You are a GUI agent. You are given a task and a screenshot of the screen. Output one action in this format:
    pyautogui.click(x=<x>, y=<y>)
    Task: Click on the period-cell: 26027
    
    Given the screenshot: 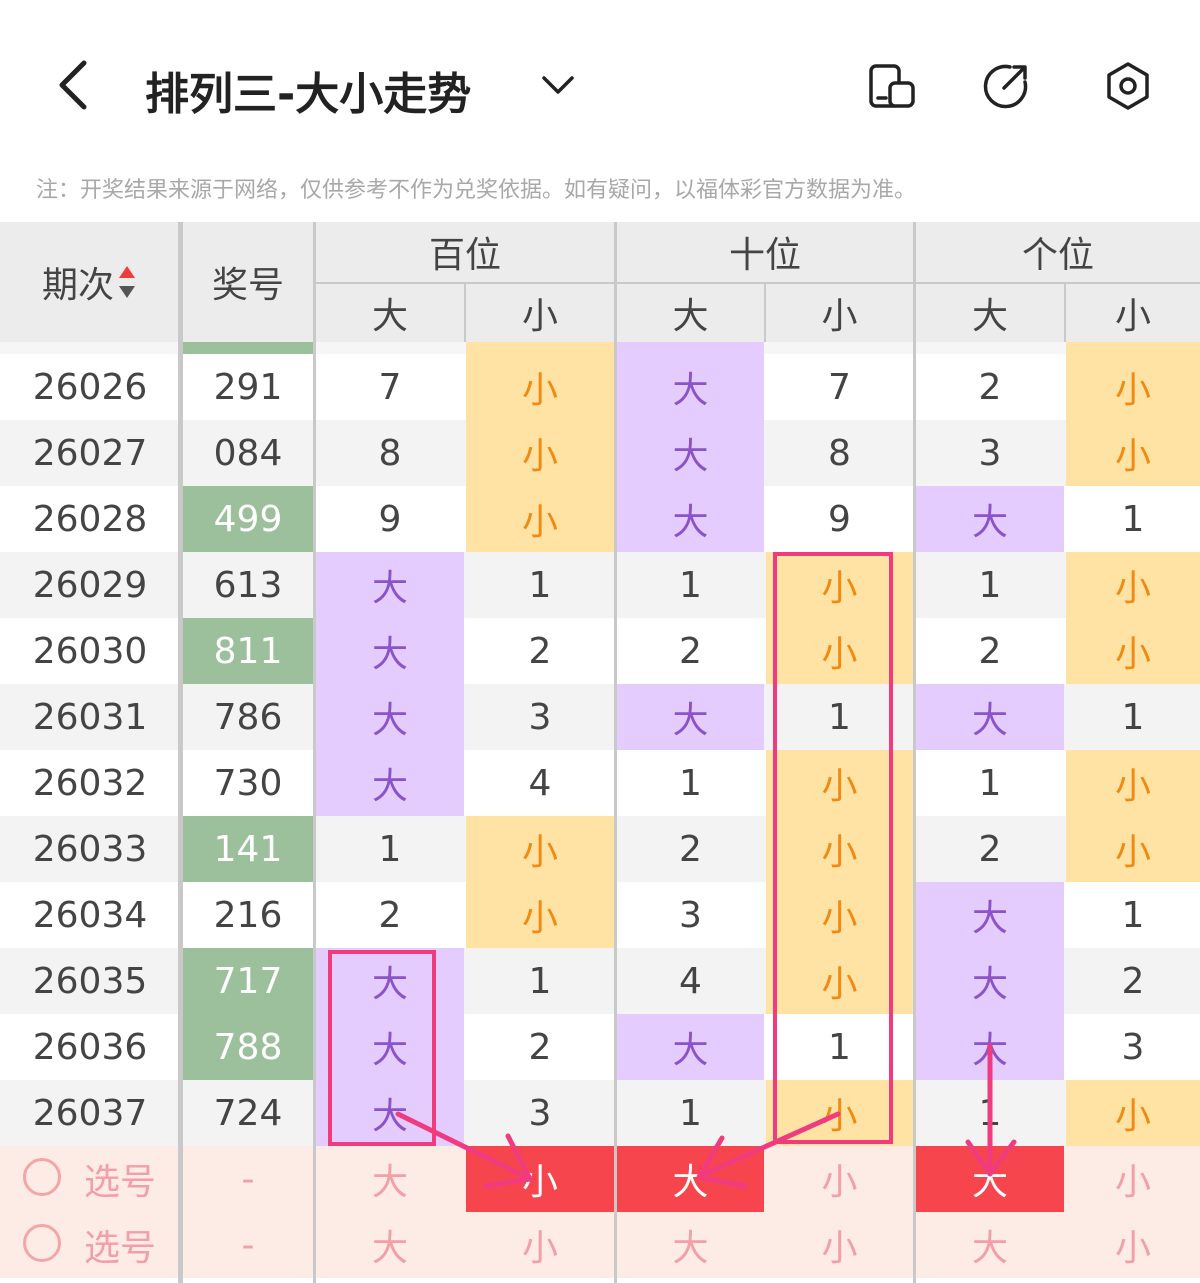 What is the action you would take?
    pyautogui.click(x=90, y=453)
    